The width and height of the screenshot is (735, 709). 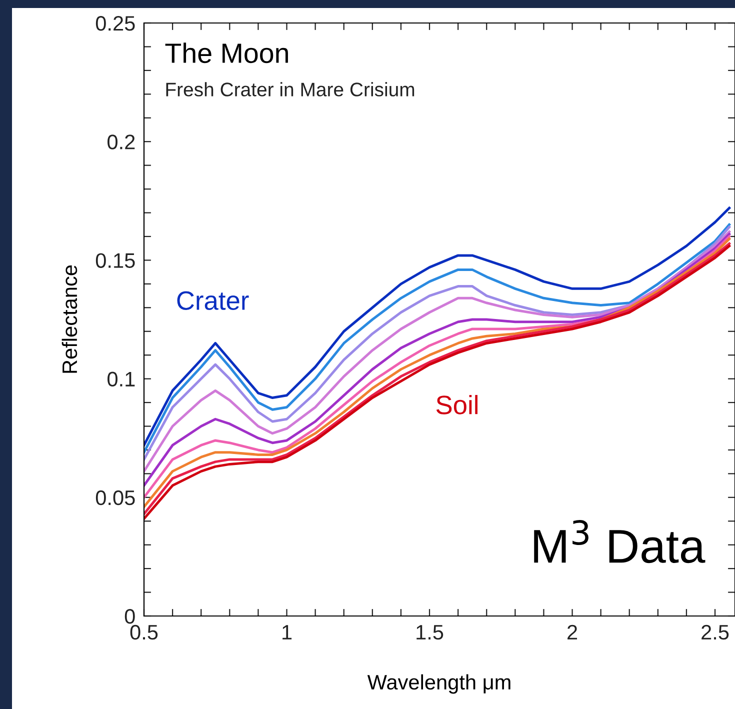 I want to click on text: The Moon, so click(x=226, y=53).